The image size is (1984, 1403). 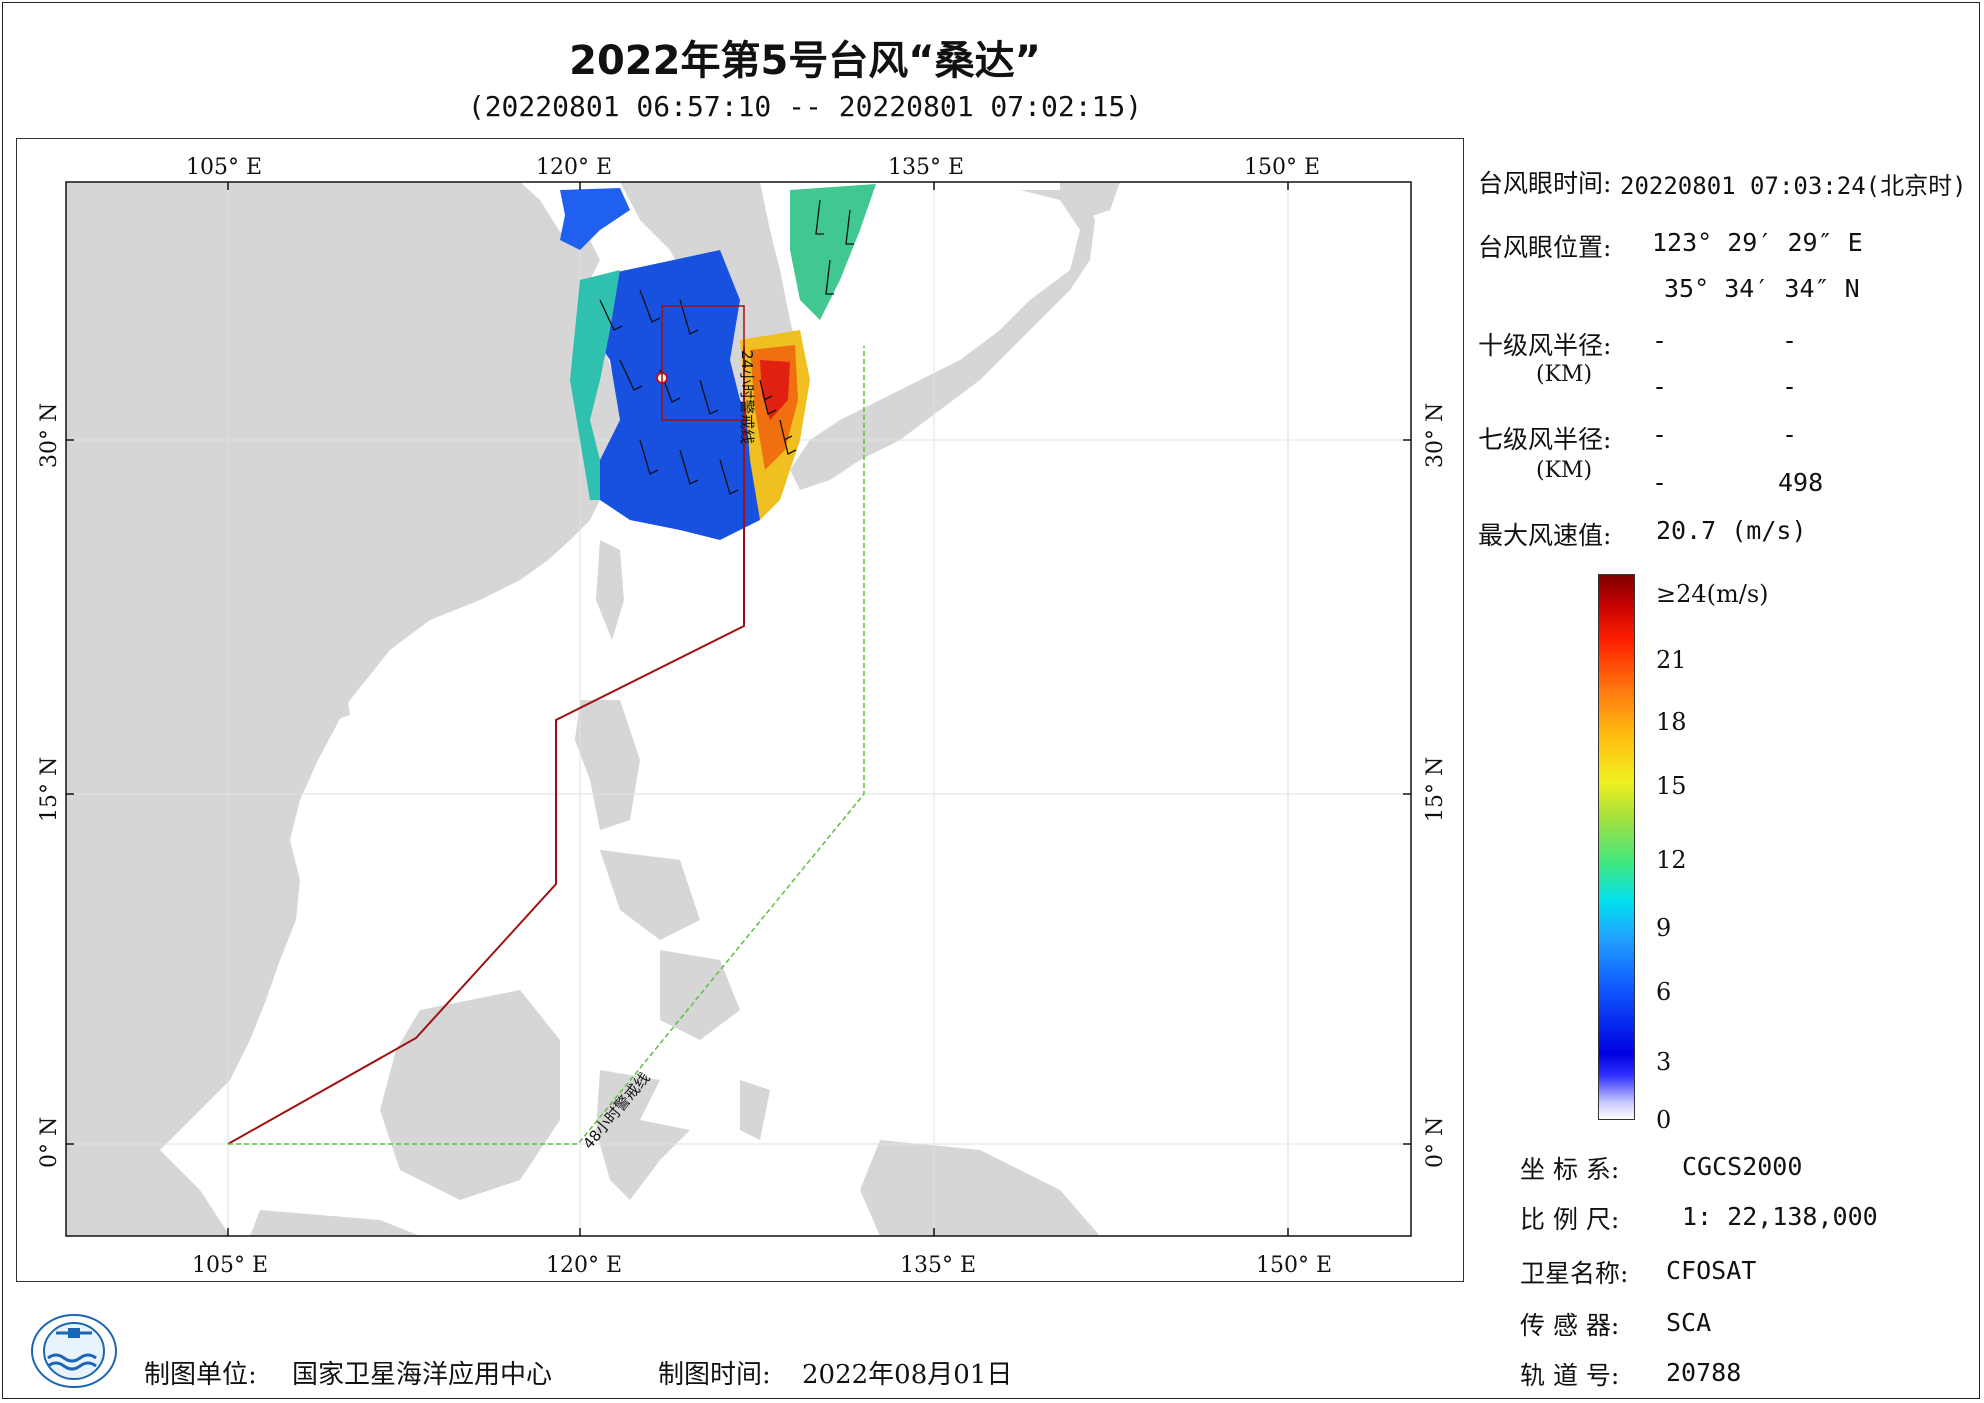 What do you see at coordinates (700, 995) in the screenshot?
I see `land-mindanao` at bounding box center [700, 995].